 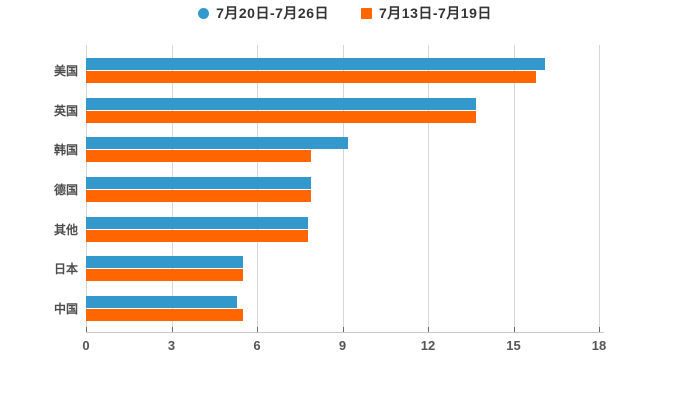 I want to click on x-tick-label: 9, so click(x=342, y=345).